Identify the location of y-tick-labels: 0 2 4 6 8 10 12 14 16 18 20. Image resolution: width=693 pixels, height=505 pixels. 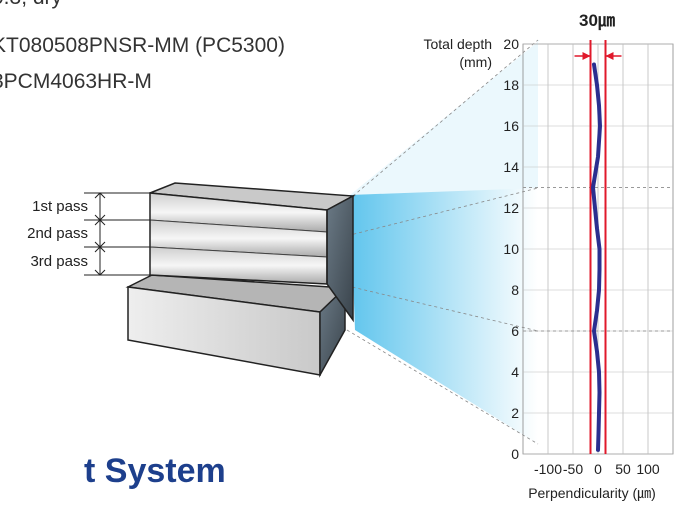
(511, 249).